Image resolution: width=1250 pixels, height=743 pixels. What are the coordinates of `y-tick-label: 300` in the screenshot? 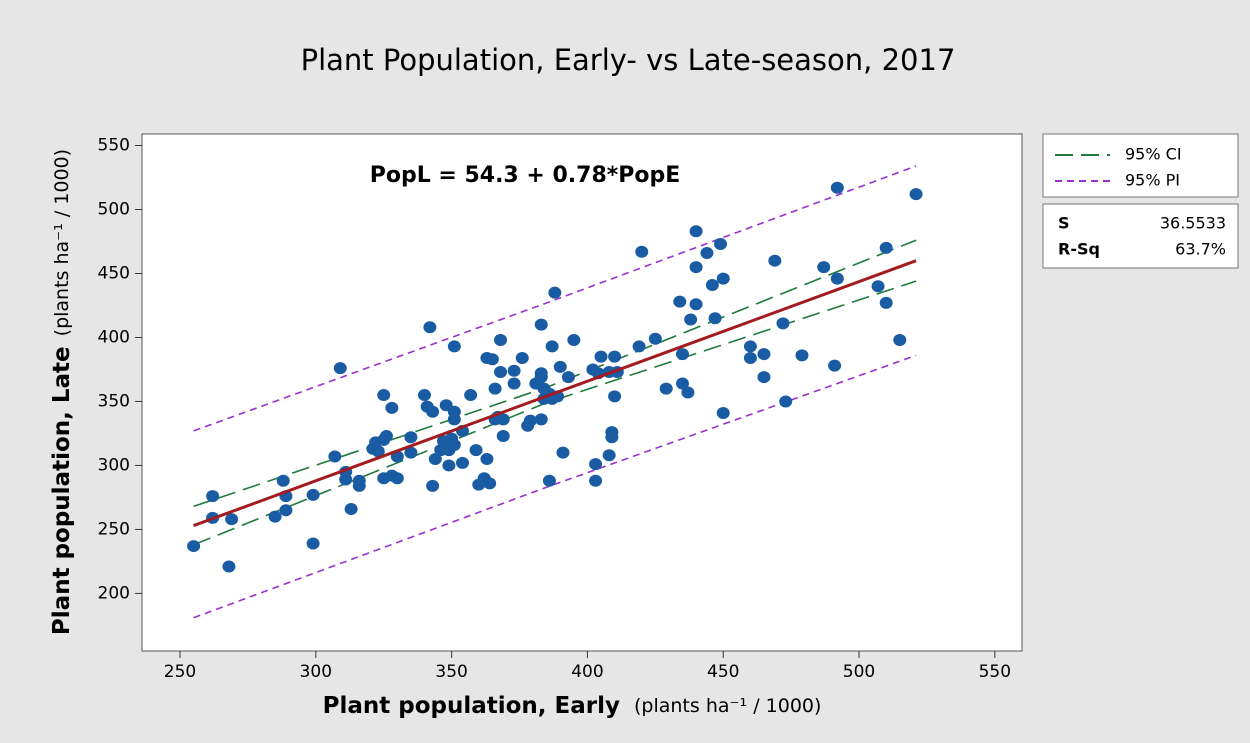 It's located at (114, 465).